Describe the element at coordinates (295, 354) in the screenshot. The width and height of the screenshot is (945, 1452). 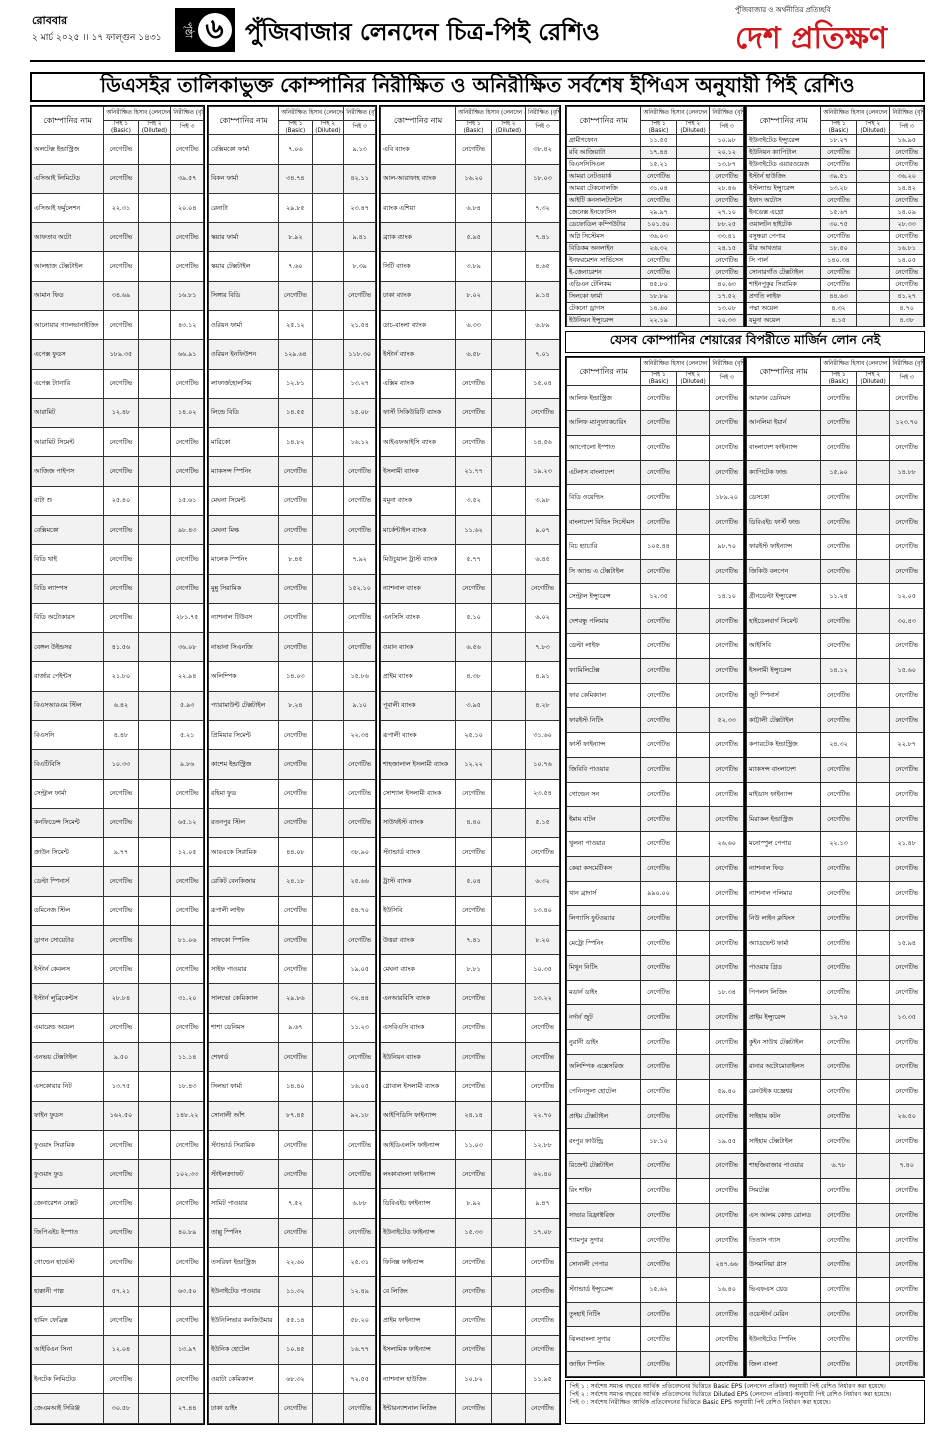
I see `cell-value: ১২৯.৬৪` at that location.